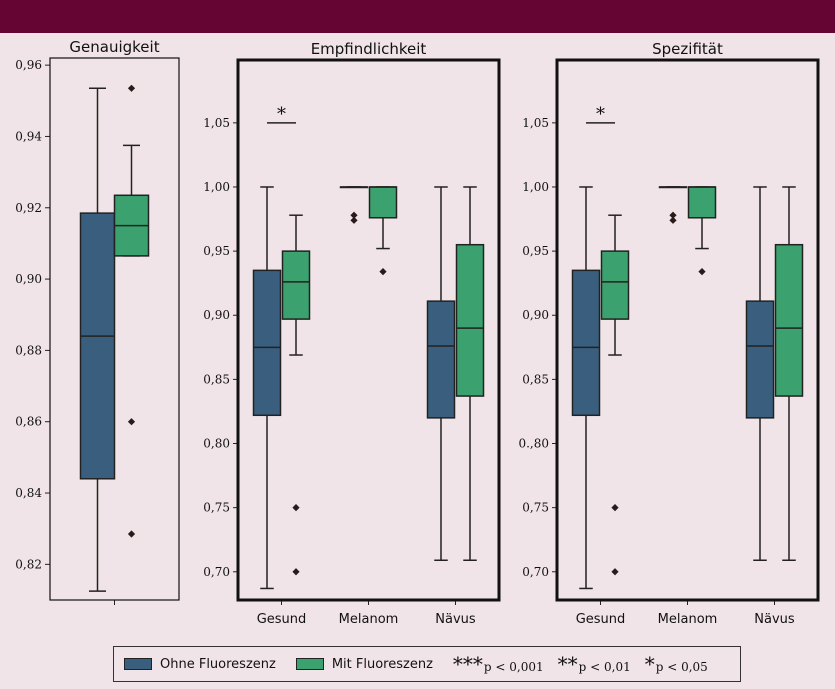 This screenshot has width=835, height=689. Describe the element at coordinates (28, 422) in the screenshot. I see `y-tick-label: 0,86` at that location.